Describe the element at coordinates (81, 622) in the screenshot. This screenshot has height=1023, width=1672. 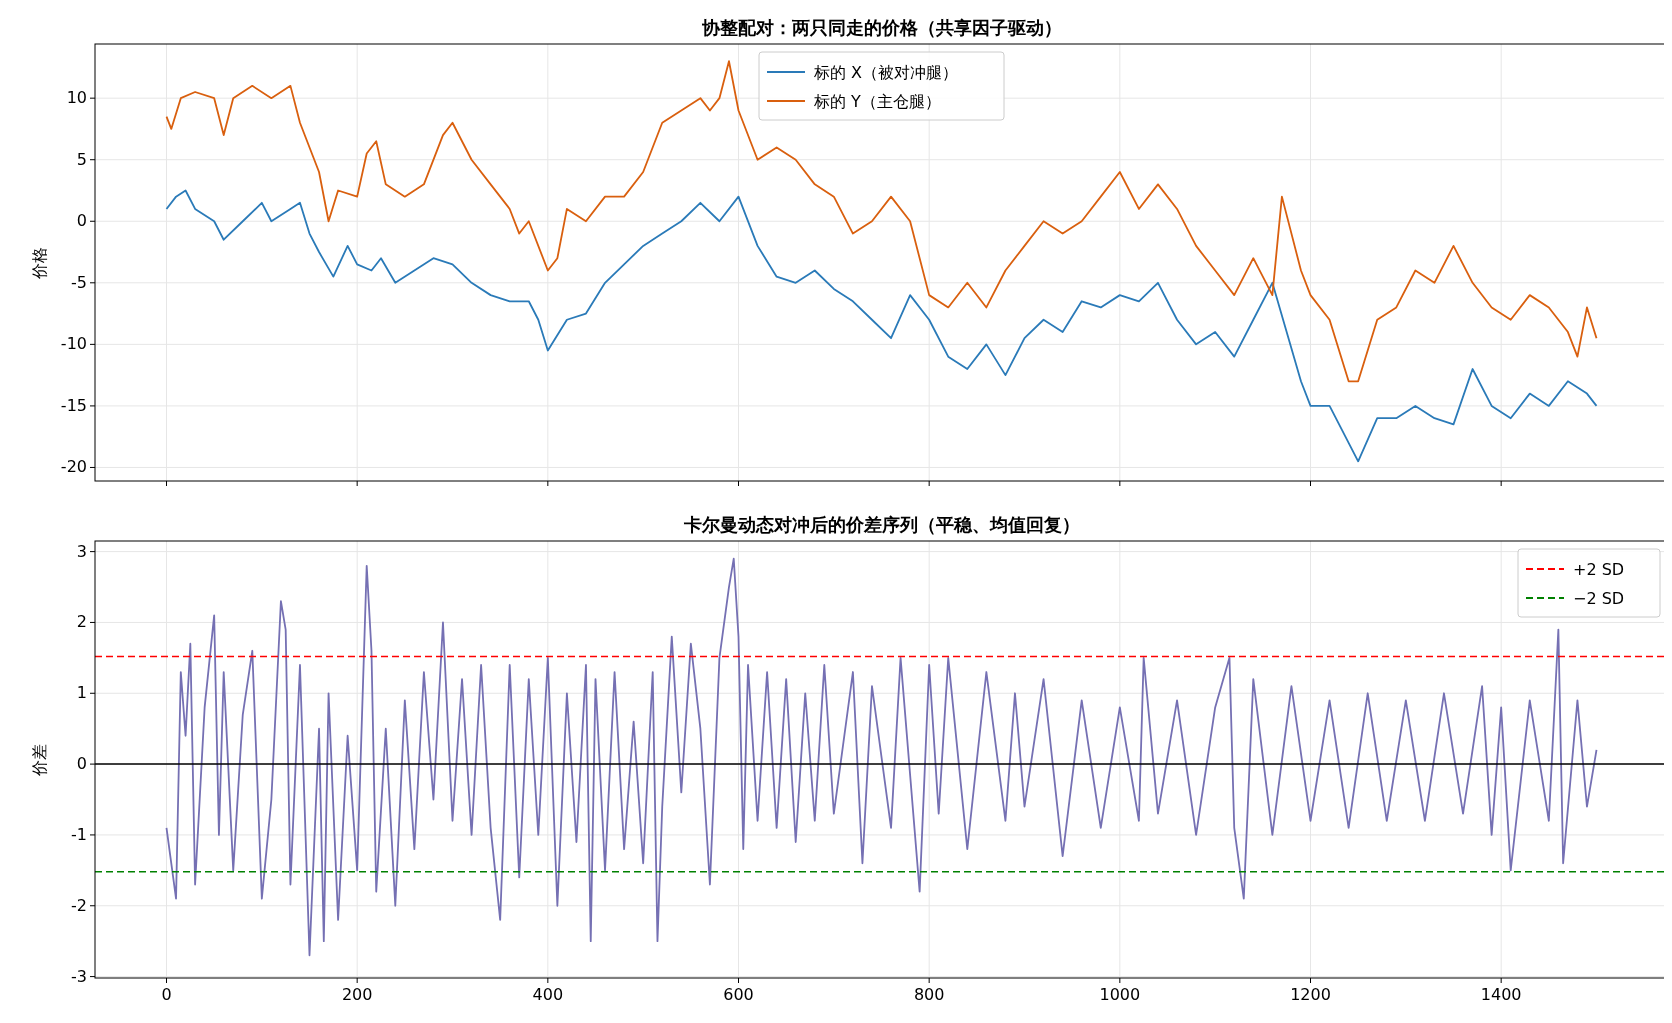
I see `y-tick-label: 2` at that location.